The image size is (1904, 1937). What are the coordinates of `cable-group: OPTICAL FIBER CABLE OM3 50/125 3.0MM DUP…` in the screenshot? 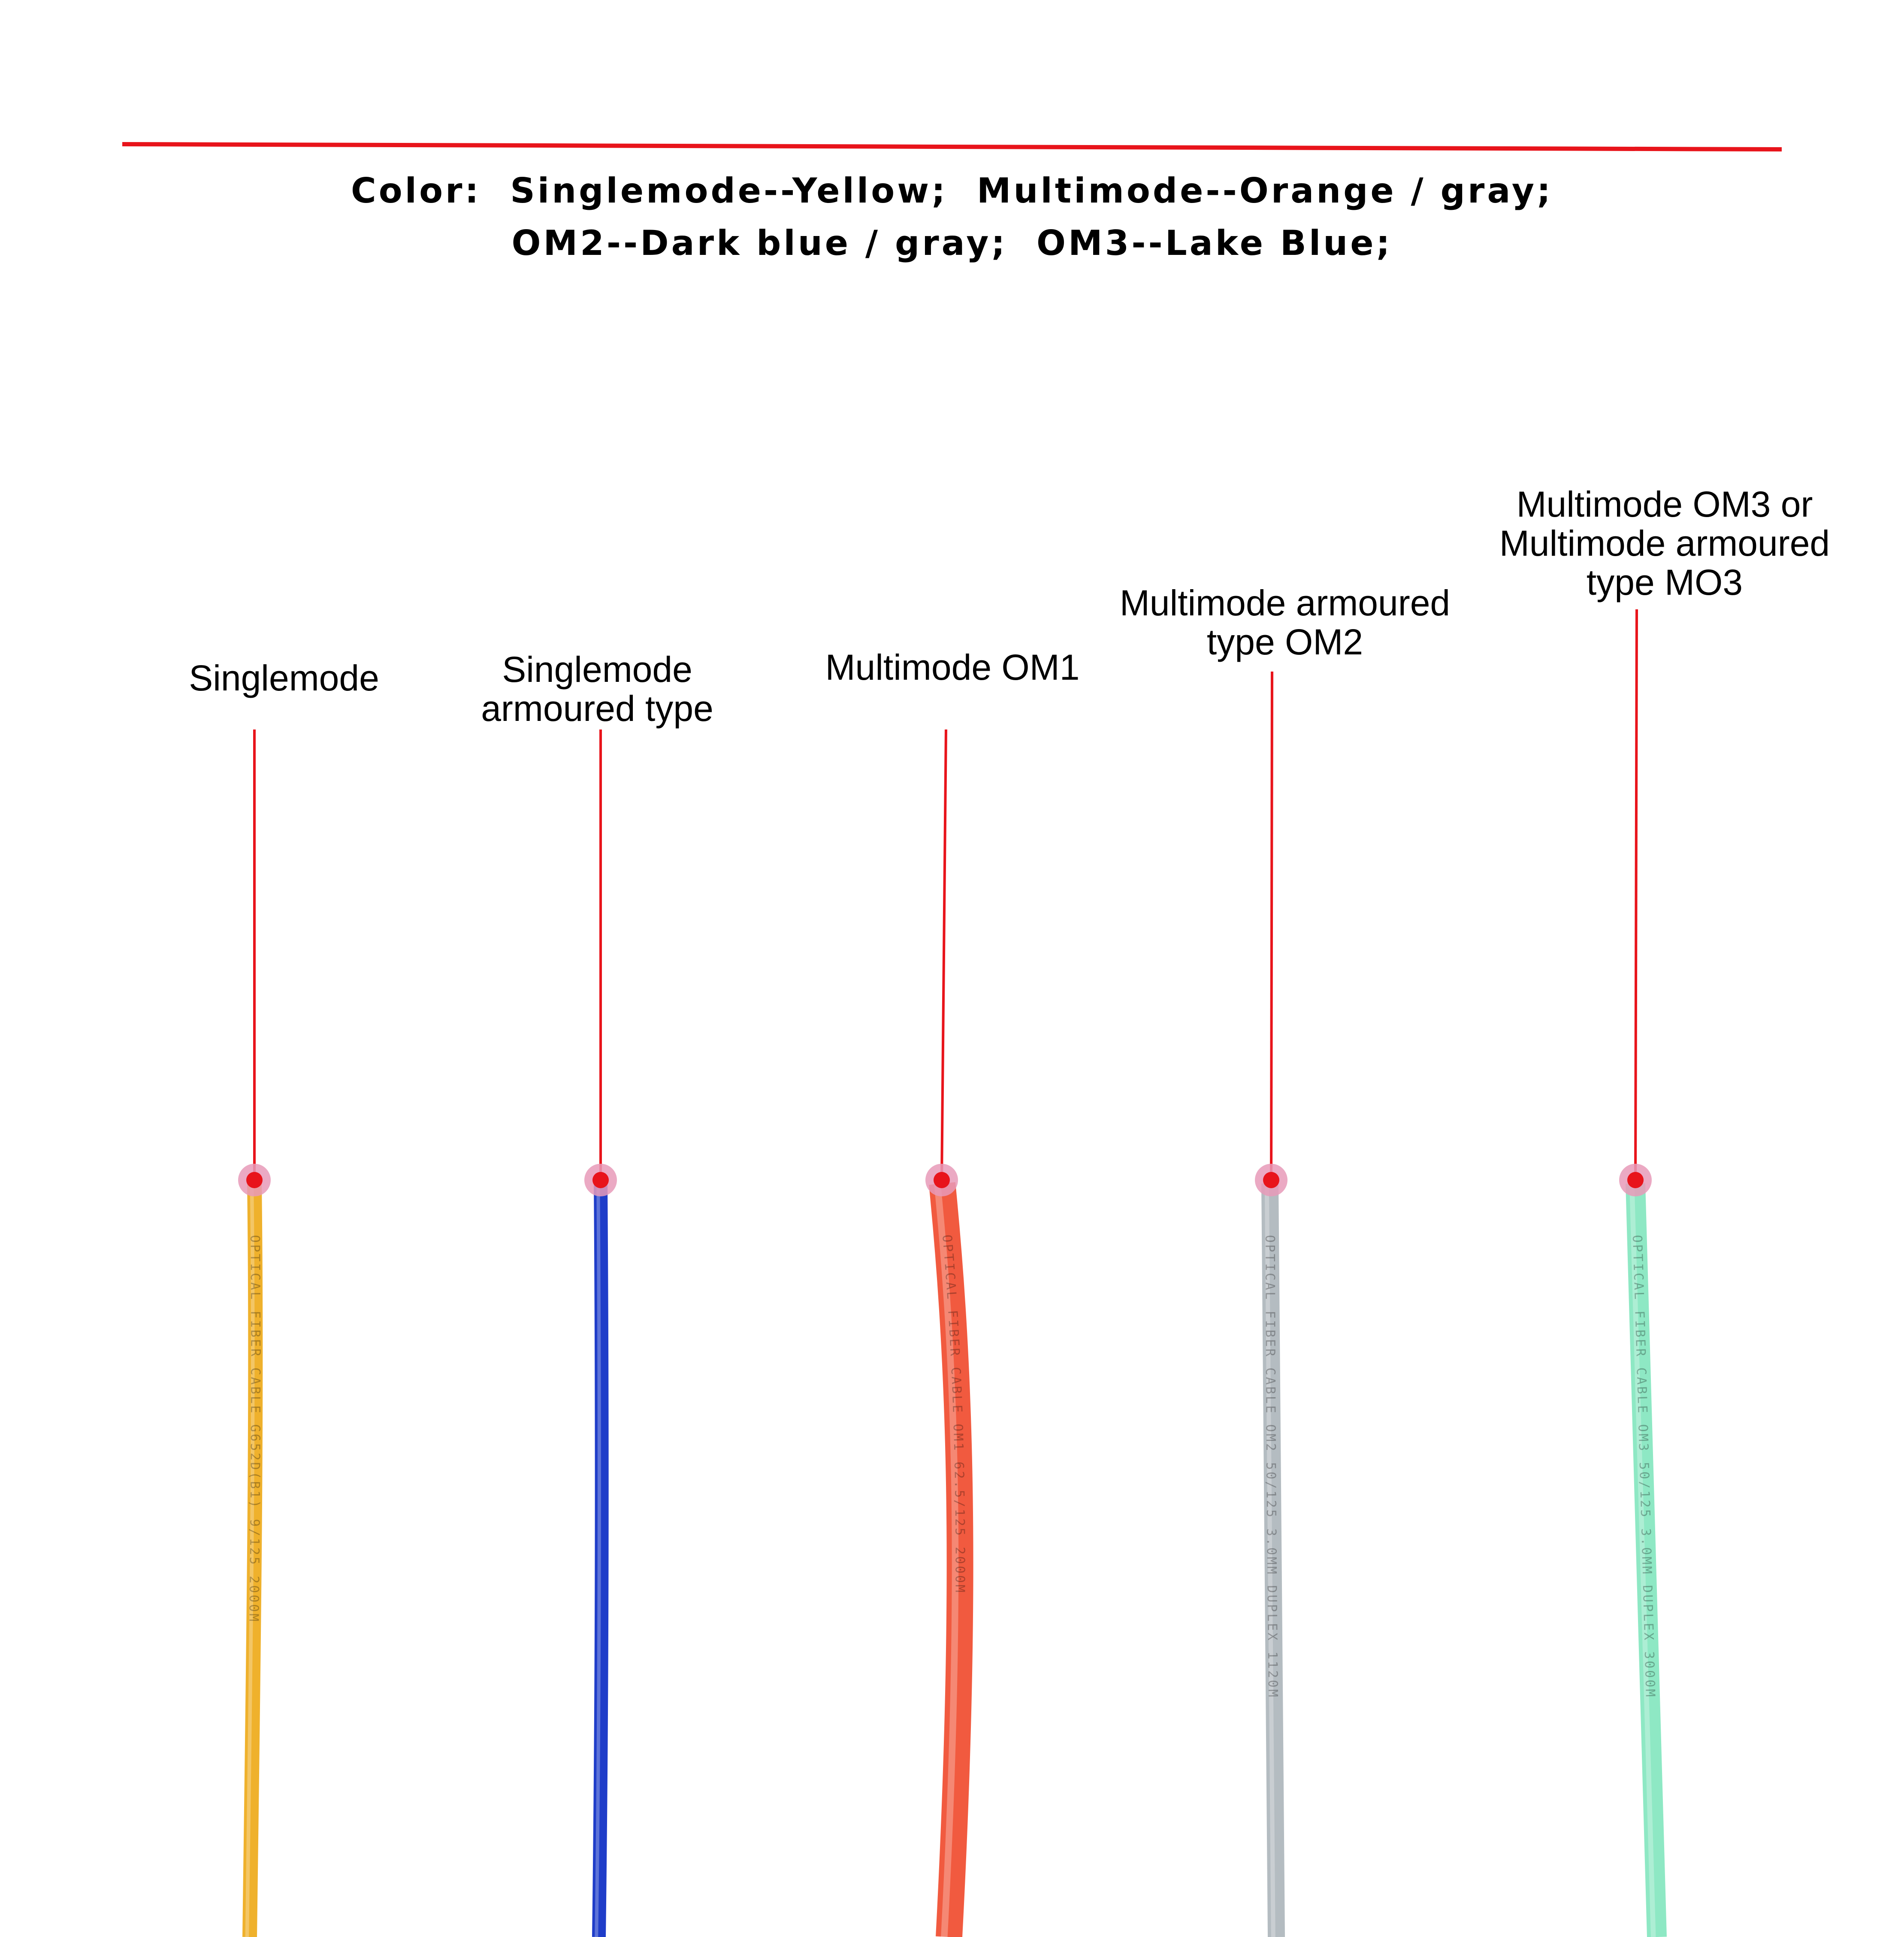 It's located at (1643, 1273).